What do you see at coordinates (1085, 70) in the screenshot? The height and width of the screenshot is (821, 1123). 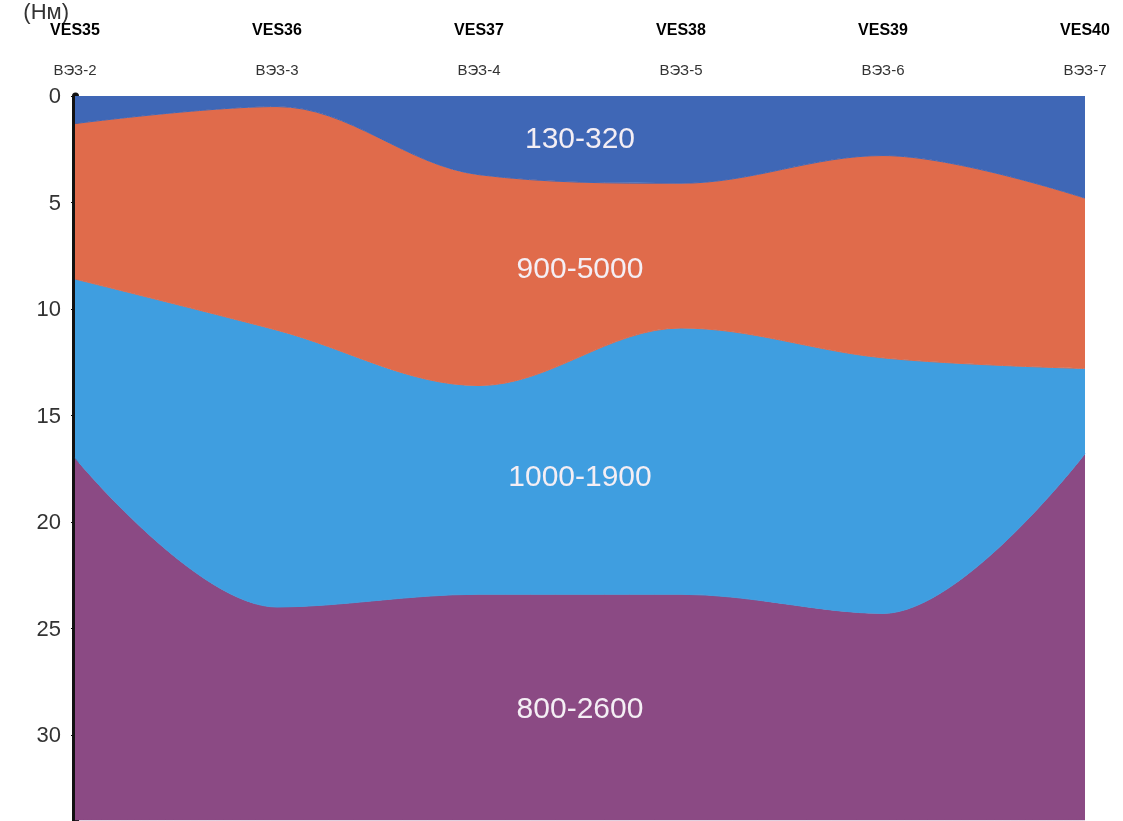 I see `annotation: ВЭЗ-7` at bounding box center [1085, 70].